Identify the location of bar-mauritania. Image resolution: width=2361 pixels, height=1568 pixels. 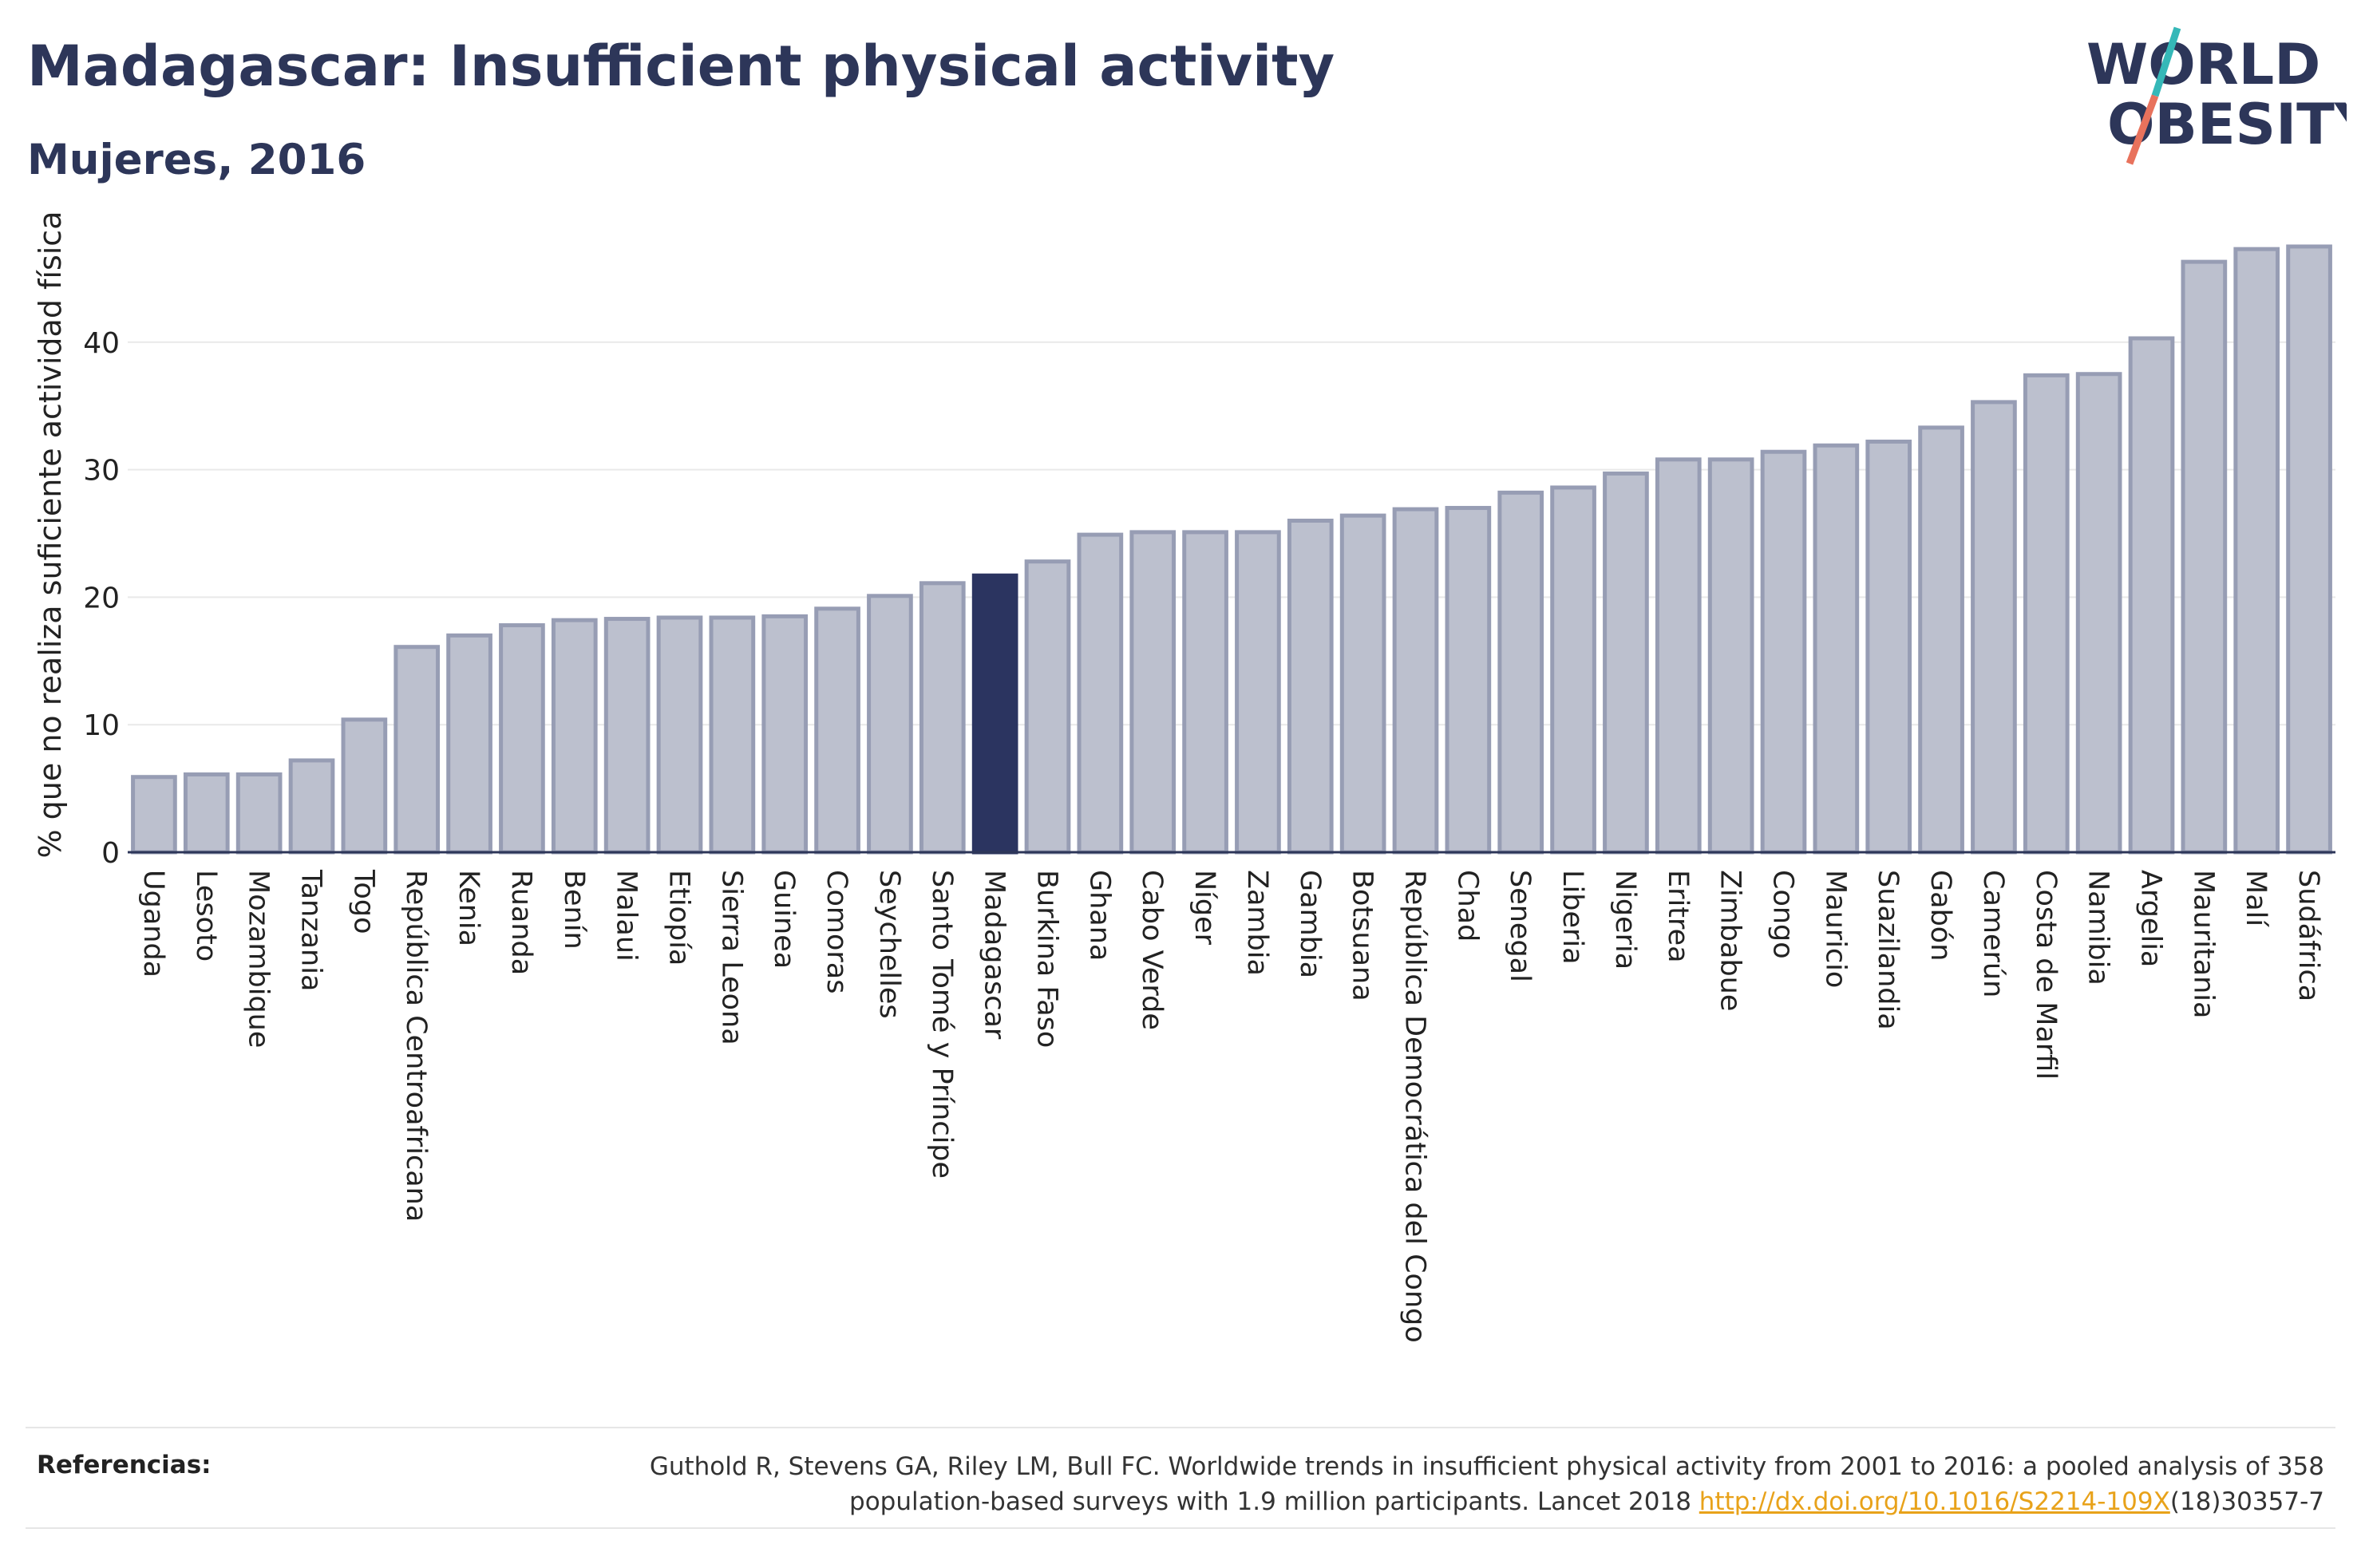
(2204, 557).